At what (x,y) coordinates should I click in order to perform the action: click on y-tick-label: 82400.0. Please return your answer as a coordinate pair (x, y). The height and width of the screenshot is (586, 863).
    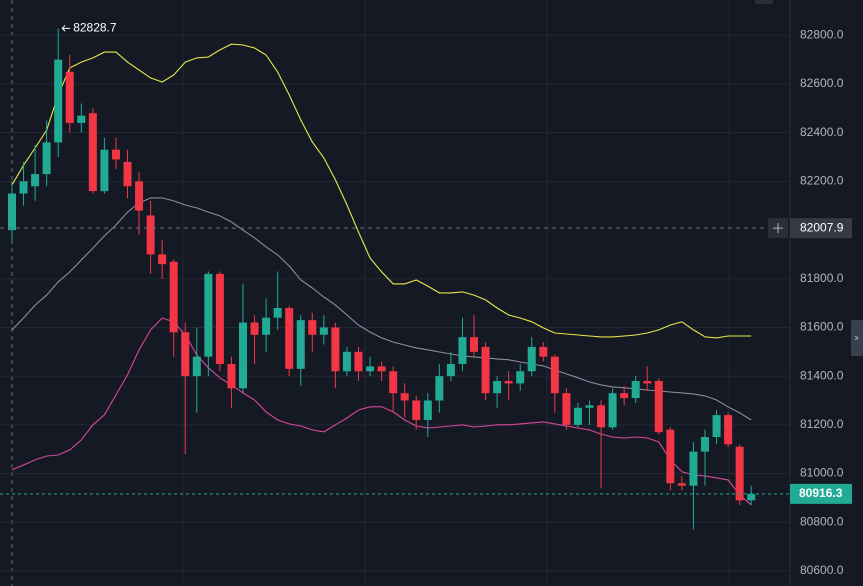
    Looking at the image, I should click on (822, 132).